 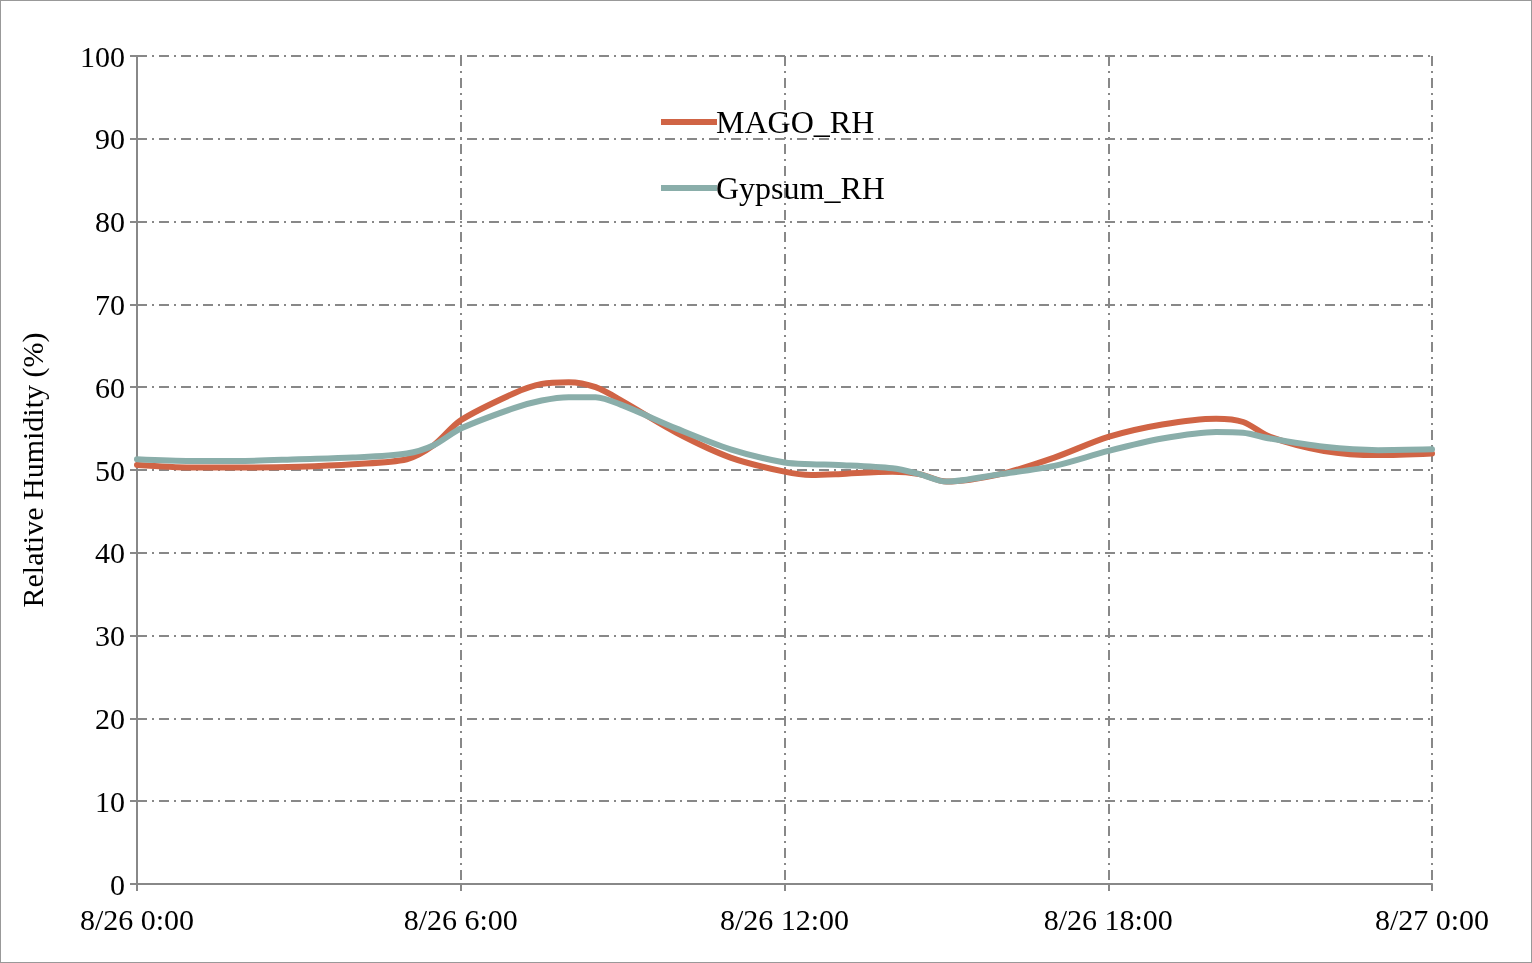 I want to click on y-tick-label: 80, so click(x=110, y=222).